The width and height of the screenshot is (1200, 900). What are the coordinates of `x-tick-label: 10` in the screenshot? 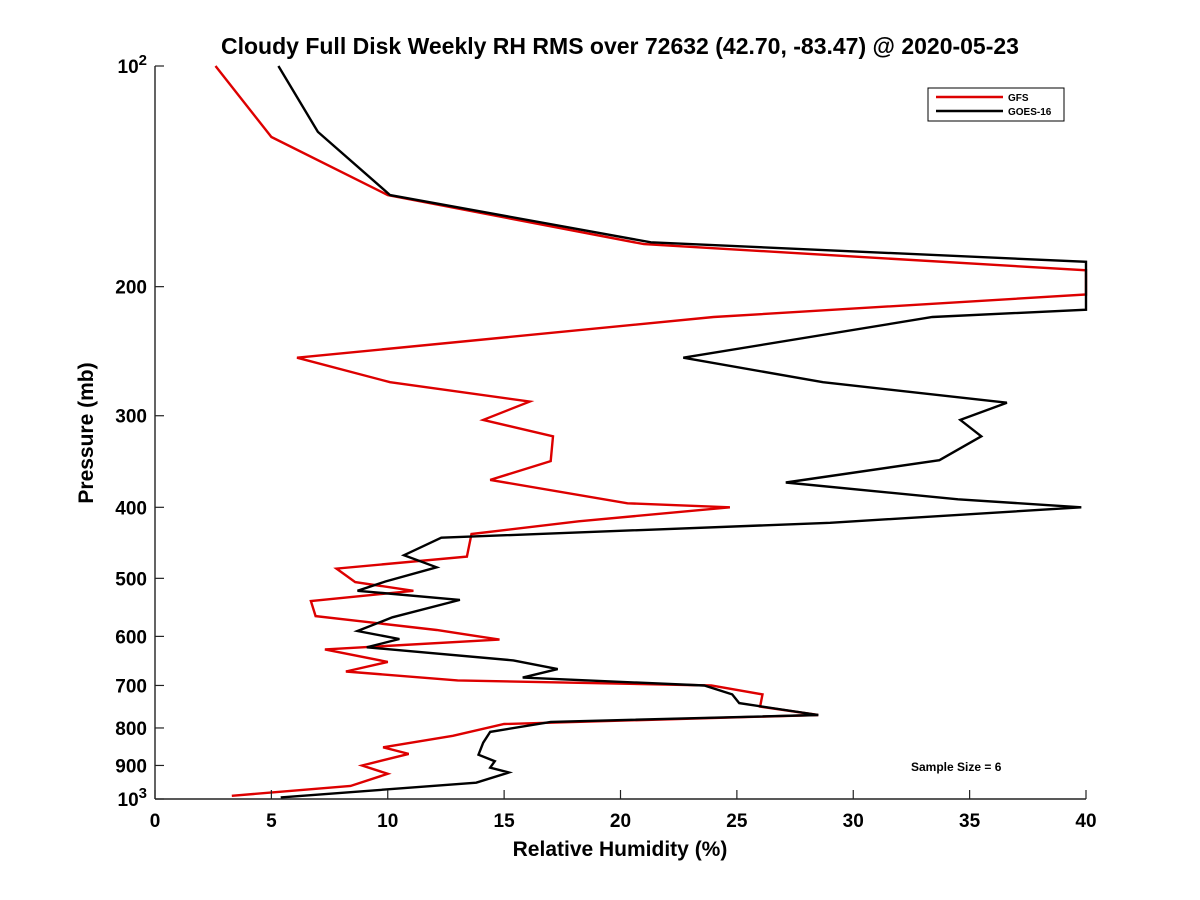 It's located at (387, 821).